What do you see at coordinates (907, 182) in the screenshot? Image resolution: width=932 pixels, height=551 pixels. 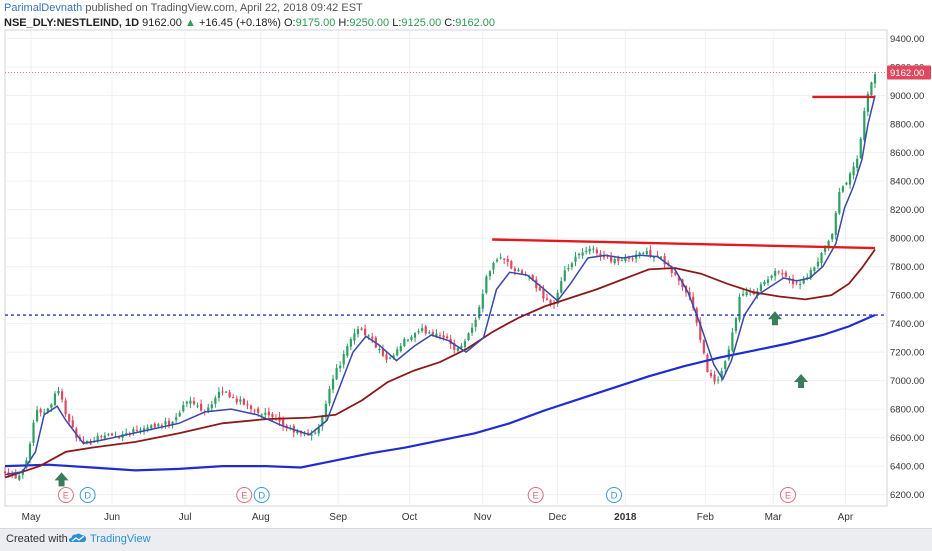 I see `y-tick-label: 8400.00` at bounding box center [907, 182].